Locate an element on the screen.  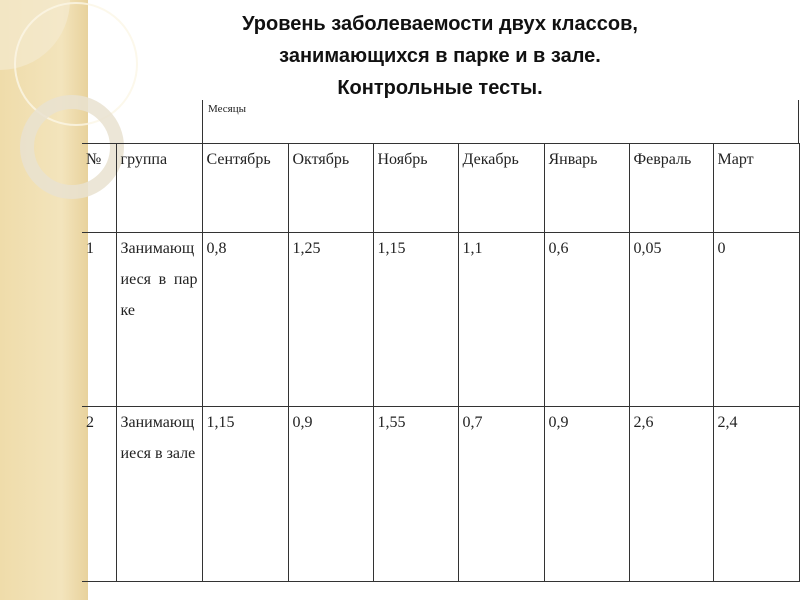
cell-value: 0,6 is located at coordinates (586, 319).